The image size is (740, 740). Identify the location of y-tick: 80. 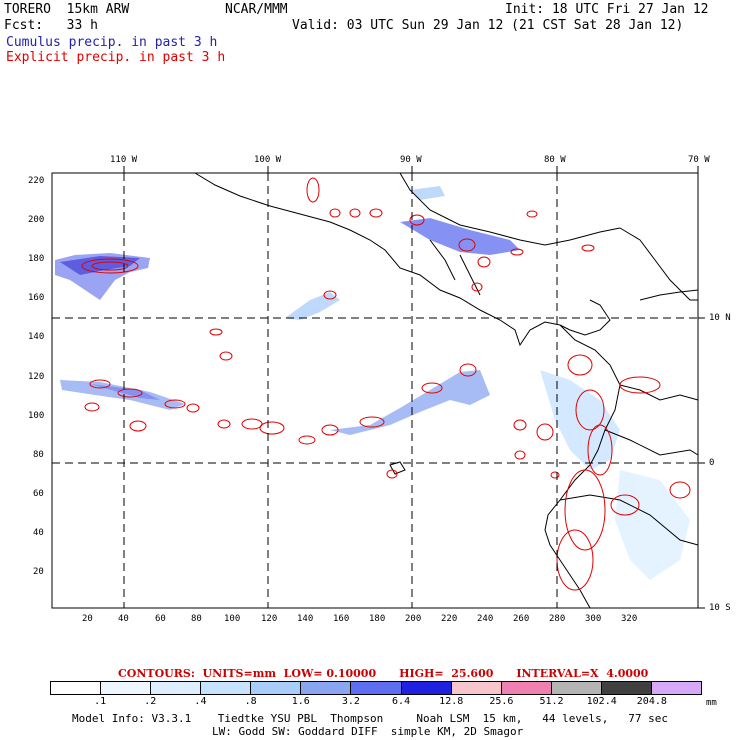
(38, 455).